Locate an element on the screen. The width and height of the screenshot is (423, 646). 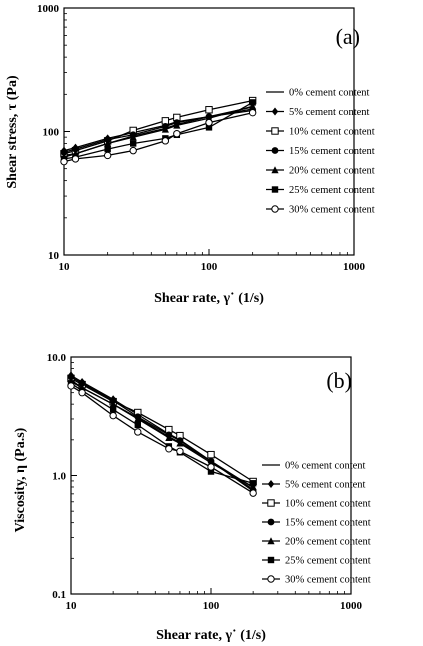
y-axis-label: Shear stress, τ (Pa) is located at coordinates (12, 132).